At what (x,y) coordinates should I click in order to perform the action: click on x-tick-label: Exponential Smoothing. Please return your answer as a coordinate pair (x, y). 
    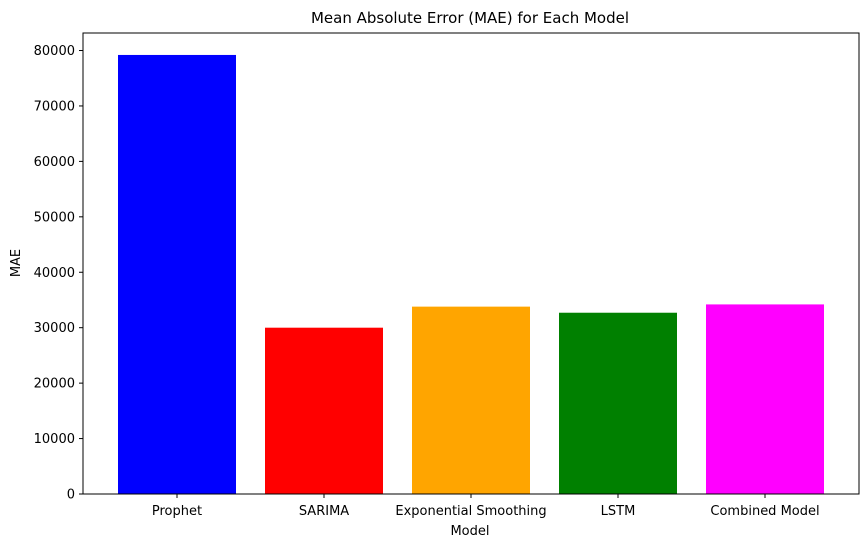
    Looking at the image, I should click on (470, 511).